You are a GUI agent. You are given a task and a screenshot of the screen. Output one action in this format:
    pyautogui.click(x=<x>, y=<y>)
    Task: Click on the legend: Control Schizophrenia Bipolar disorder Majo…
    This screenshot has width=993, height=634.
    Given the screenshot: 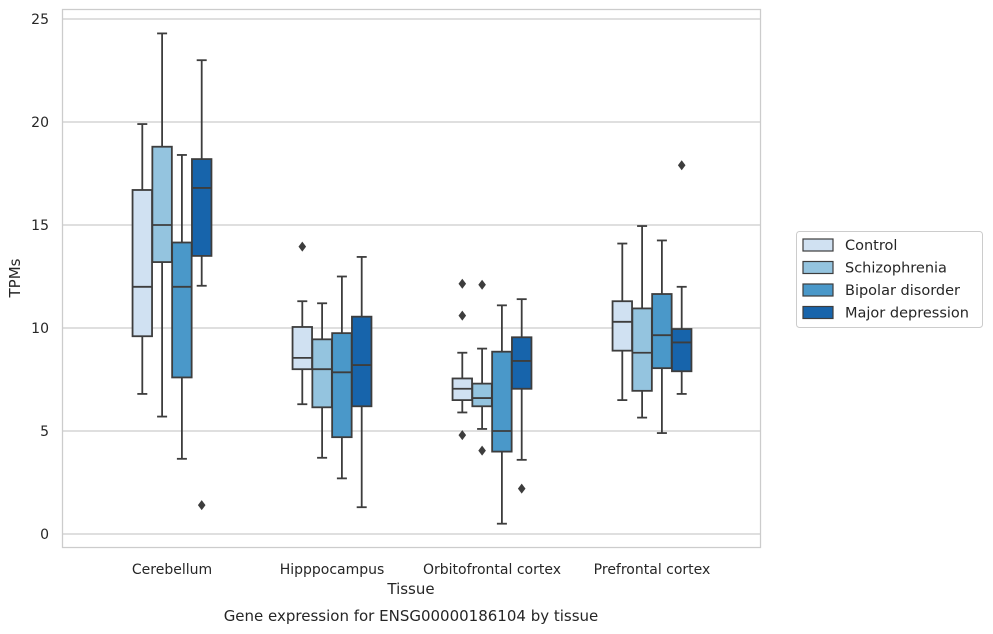 What is the action you would take?
    pyautogui.click(x=889, y=279)
    